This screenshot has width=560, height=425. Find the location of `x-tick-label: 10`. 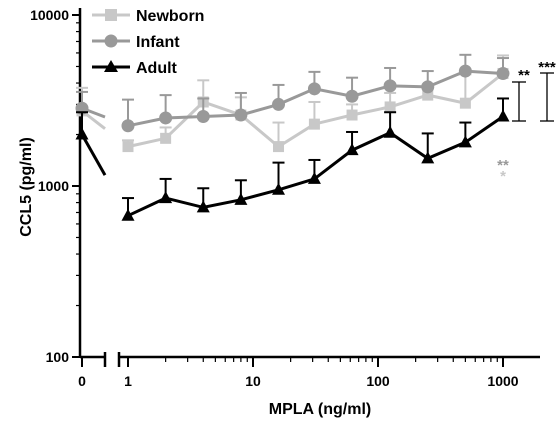

x-tick-label: 10 is located at coordinates (253, 381).